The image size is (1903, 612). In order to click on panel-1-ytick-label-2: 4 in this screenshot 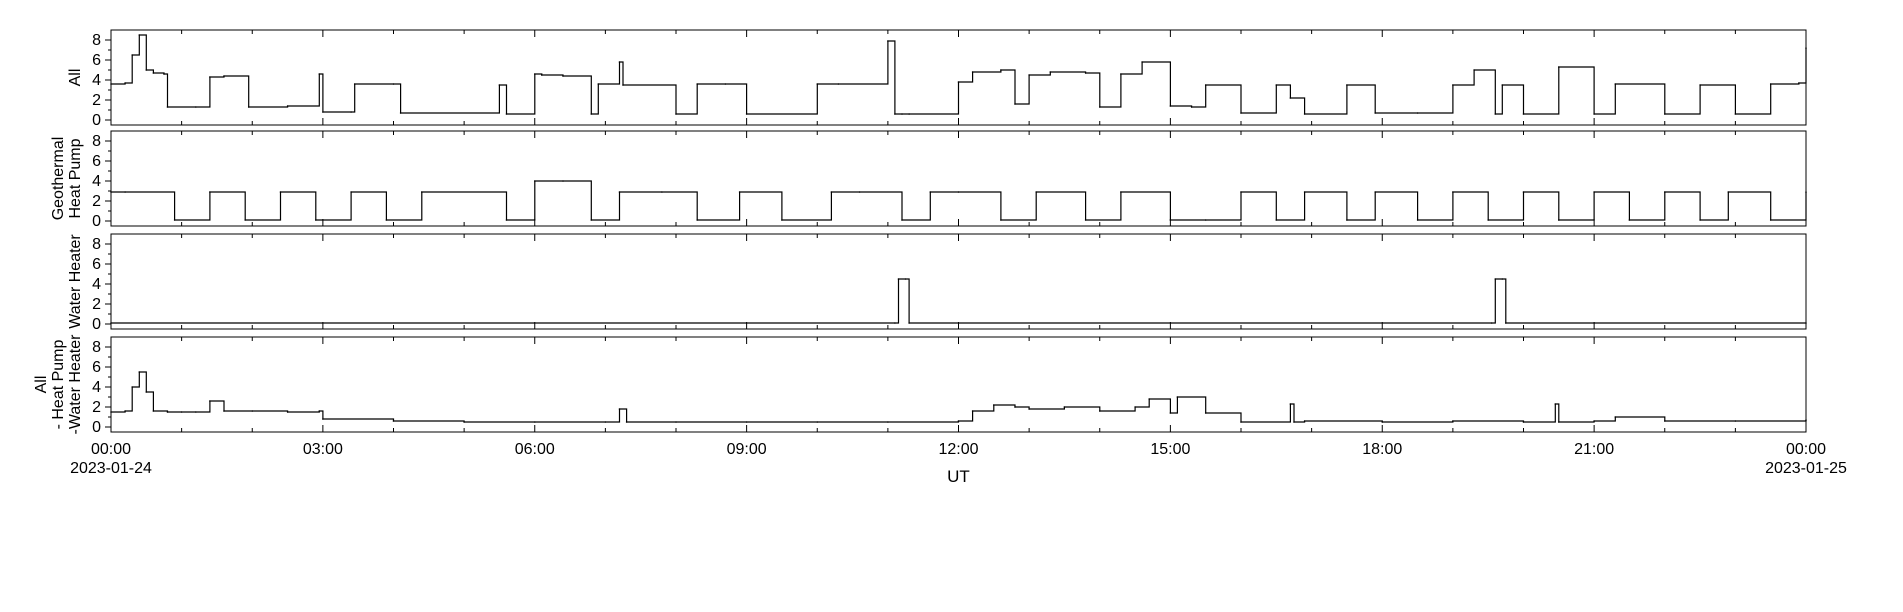, I will do `click(96, 181)`.